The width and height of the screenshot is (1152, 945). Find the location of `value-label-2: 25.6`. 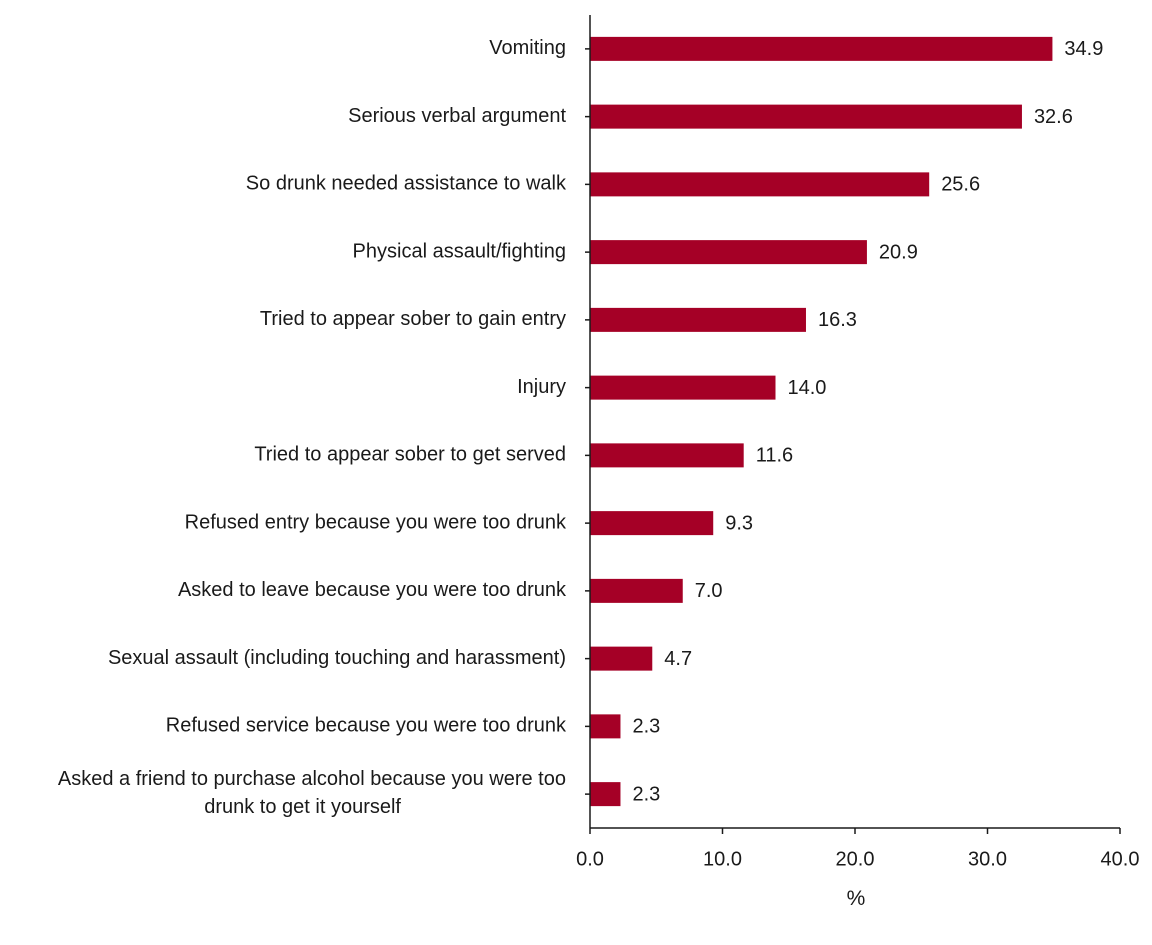

value-label-2: 25.6 is located at coordinates (960, 185).